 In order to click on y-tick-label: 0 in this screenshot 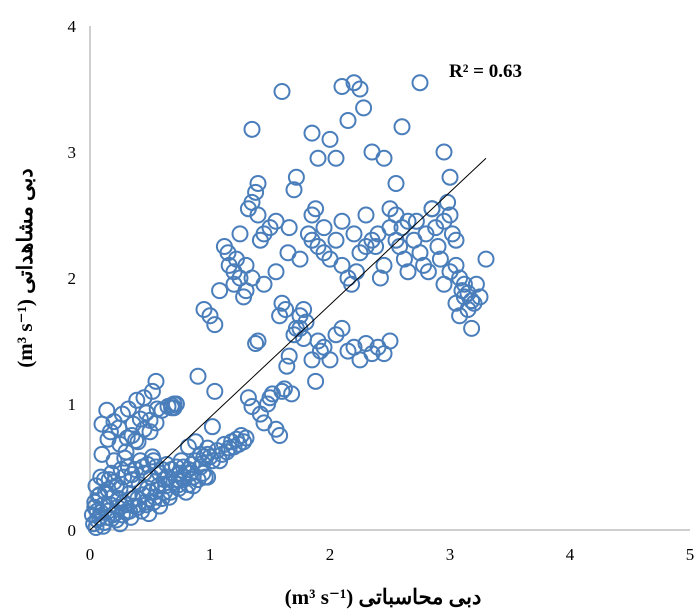, I will do `click(72, 530)`.